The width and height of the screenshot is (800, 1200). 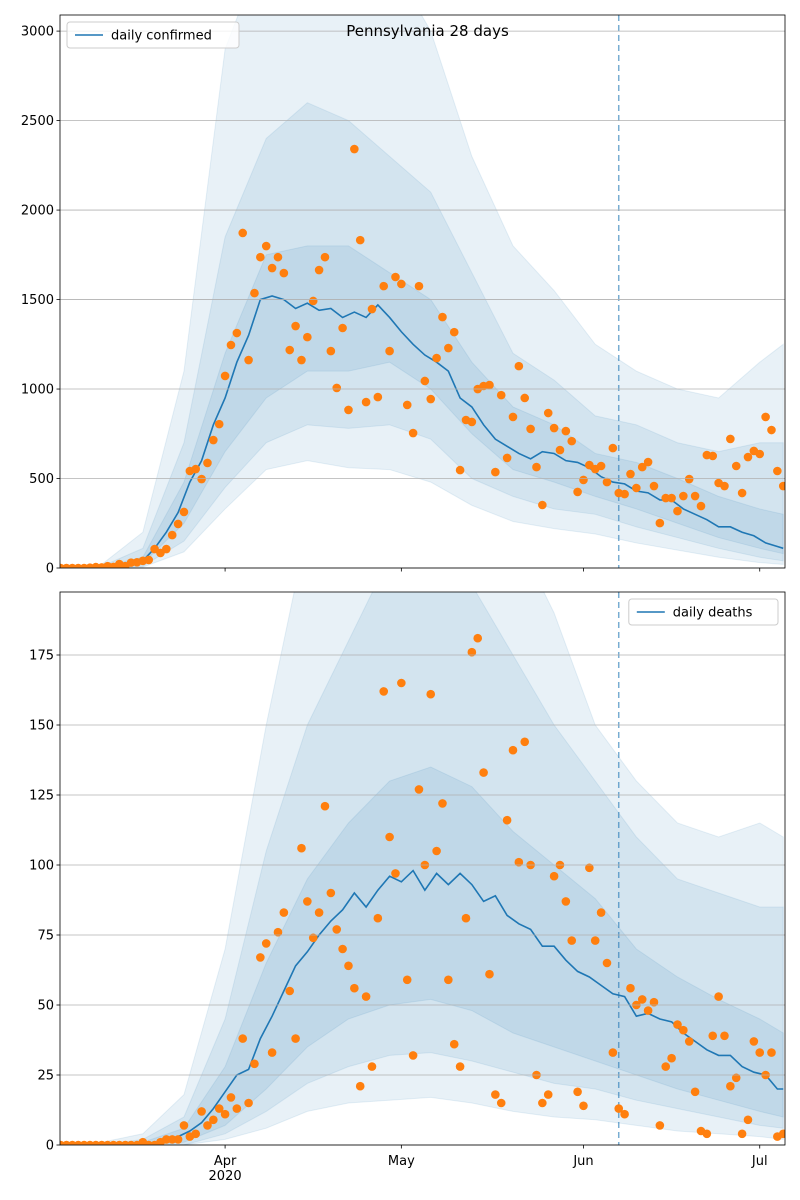 I want to click on y-tick-label: 2000, so click(x=37, y=211).